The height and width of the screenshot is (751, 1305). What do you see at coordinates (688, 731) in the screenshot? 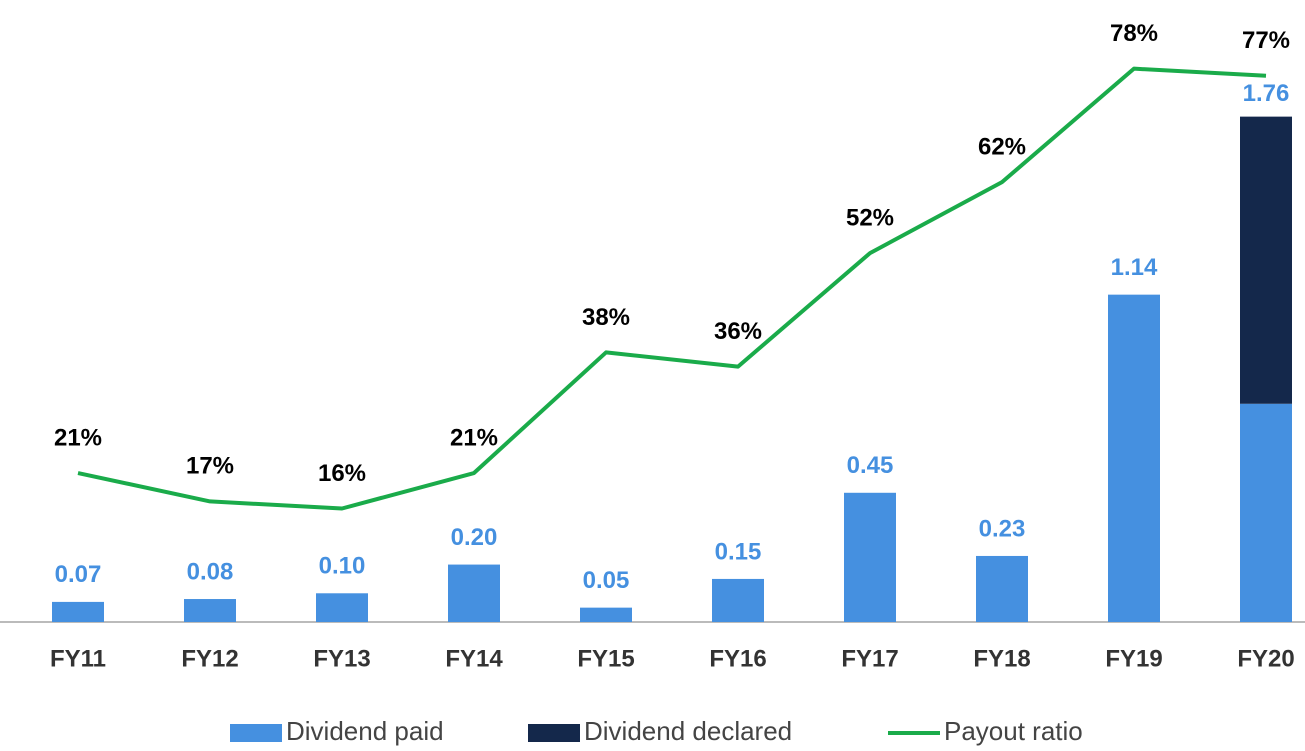
I see `legend-label: Dividend declared` at bounding box center [688, 731].